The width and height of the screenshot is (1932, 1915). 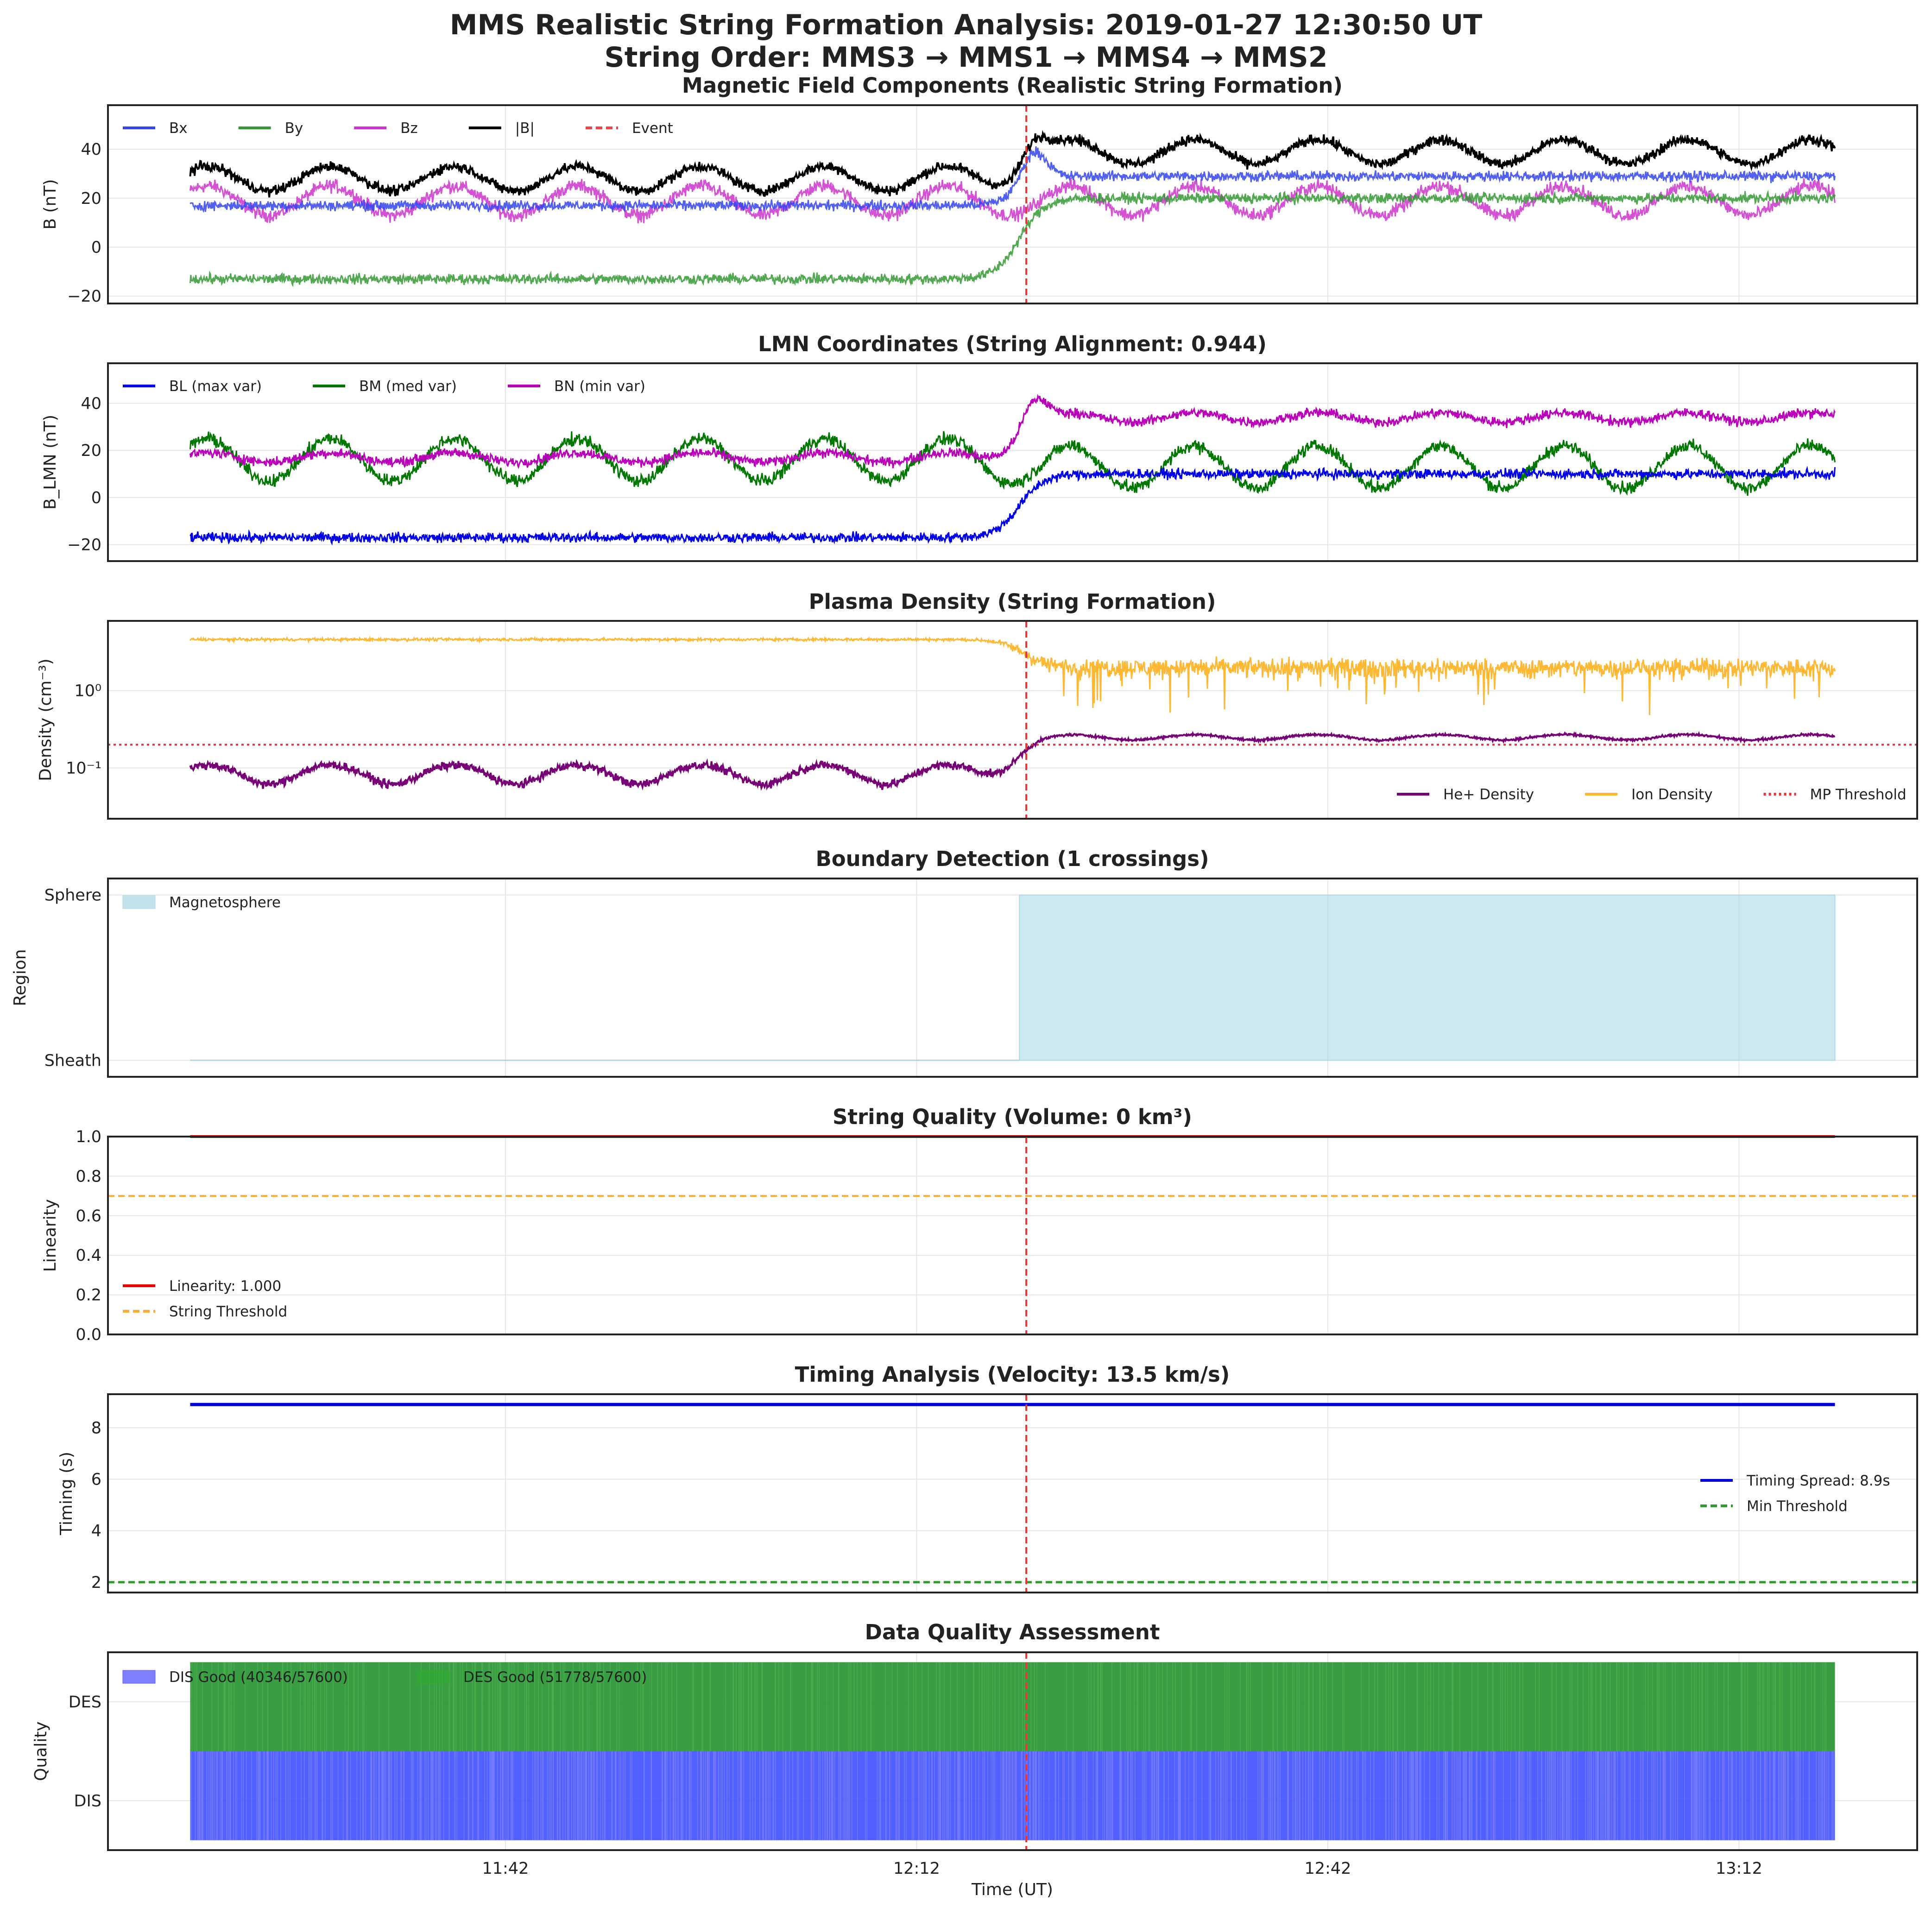 I want to click on legend-label: By, so click(x=294, y=128).